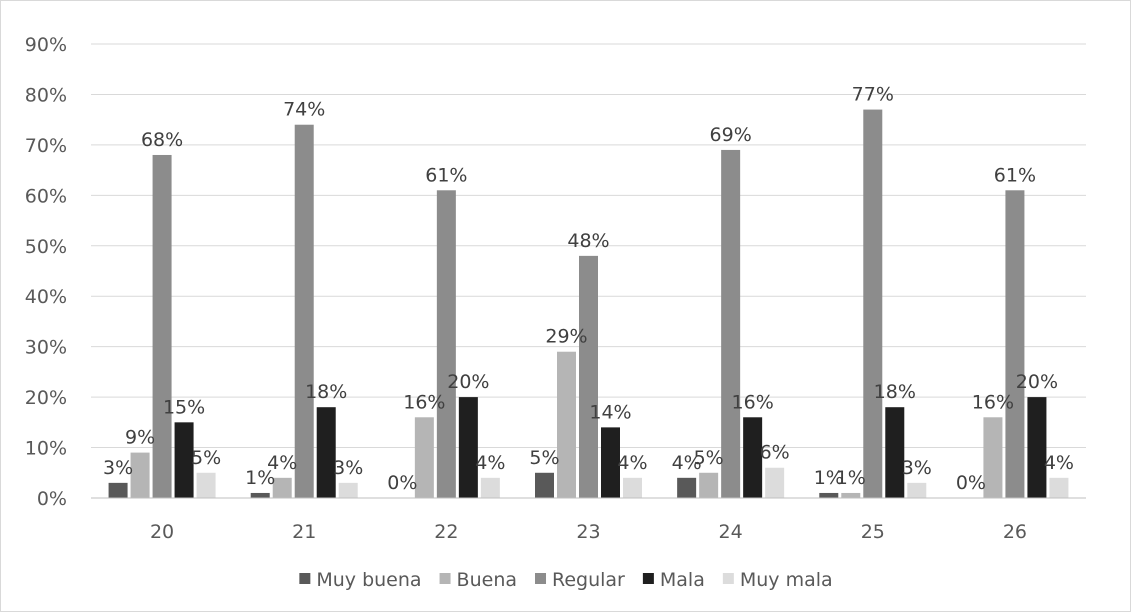 This screenshot has width=1131, height=613. I want to click on data-label: 68%, so click(162, 140).